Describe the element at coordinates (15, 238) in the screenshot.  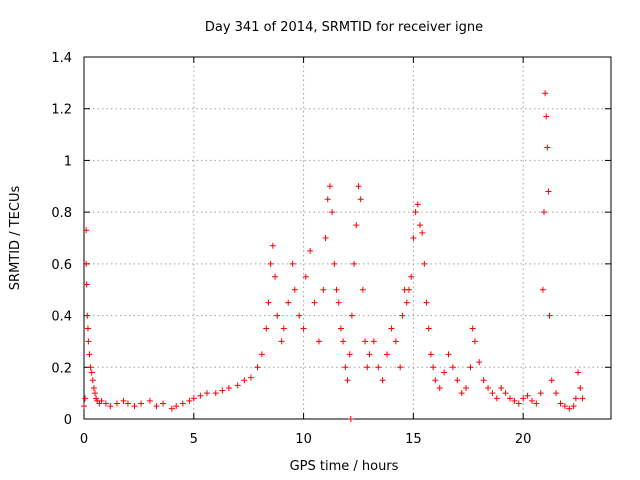
I see `y-axis-label: SRMTID / TECUs` at that location.